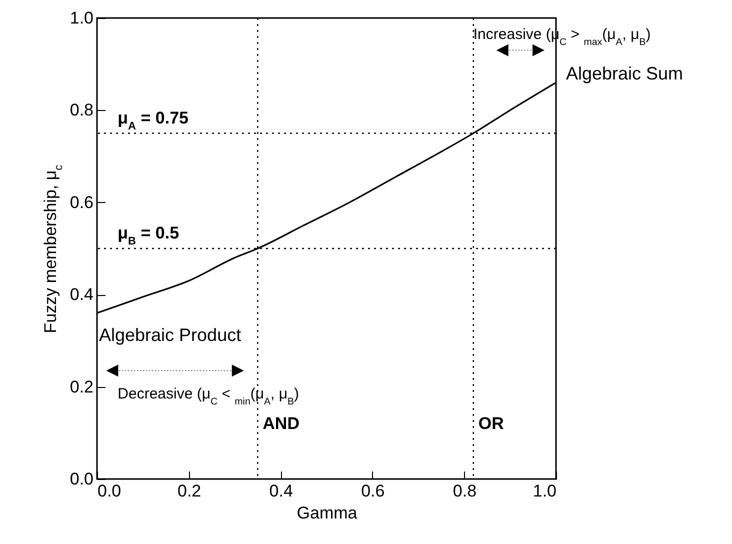 This screenshot has width=732, height=544. Describe the element at coordinates (82, 110) in the screenshot. I see `y-tick-label: 0.8` at that location.